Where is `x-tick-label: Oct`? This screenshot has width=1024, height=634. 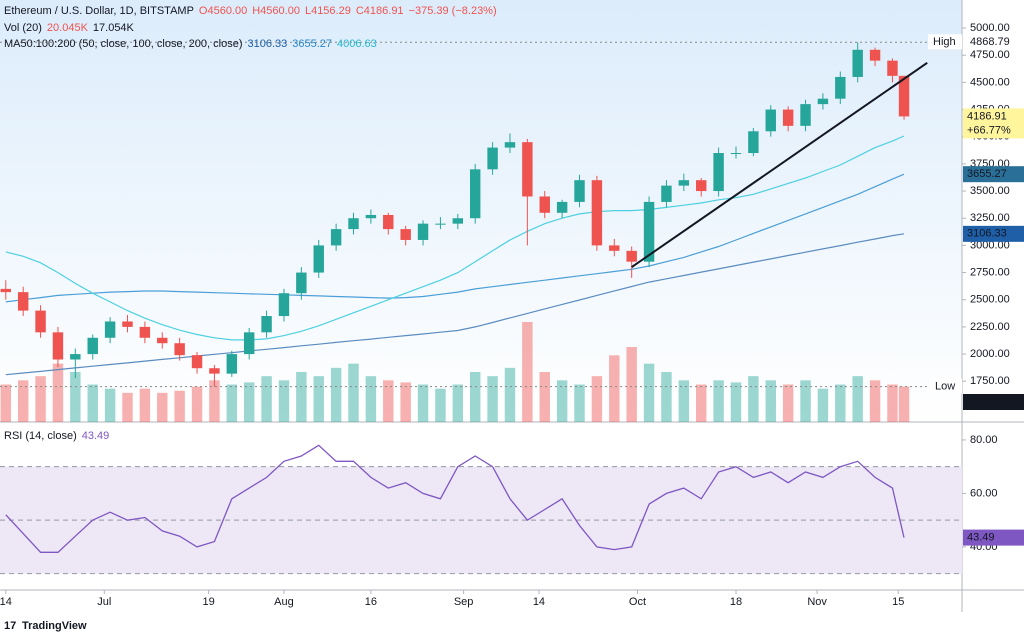
x-tick-label: Oct is located at coordinates (637, 602).